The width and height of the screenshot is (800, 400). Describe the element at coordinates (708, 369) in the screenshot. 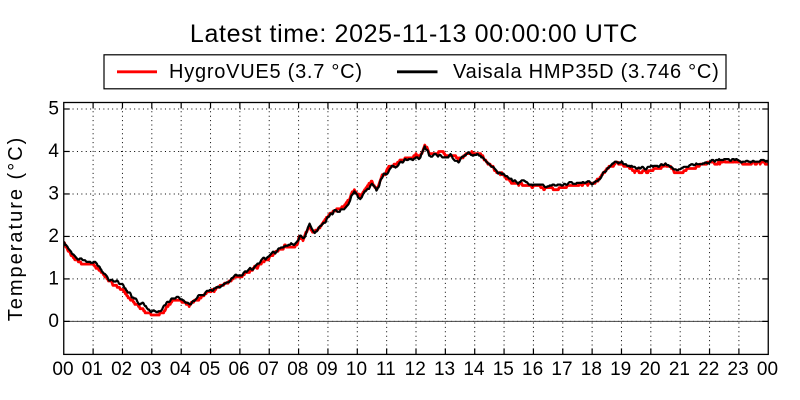

I see `svg-text: 22` at that location.